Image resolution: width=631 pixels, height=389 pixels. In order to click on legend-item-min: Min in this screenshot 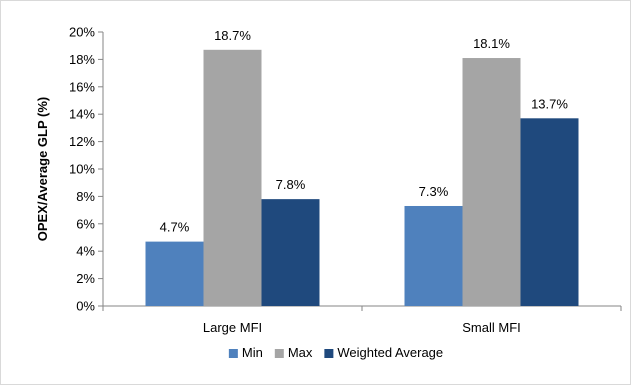, I will do `click(245, 352)`.